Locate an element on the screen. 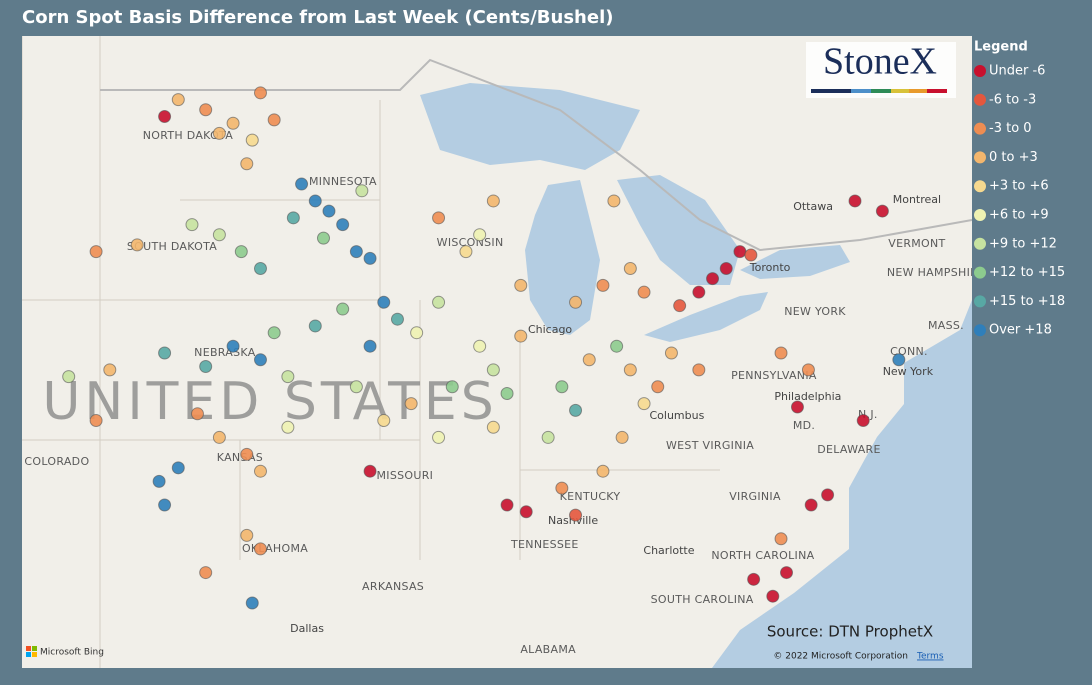  terms-link: Terms is located at coordinates (930, 657).